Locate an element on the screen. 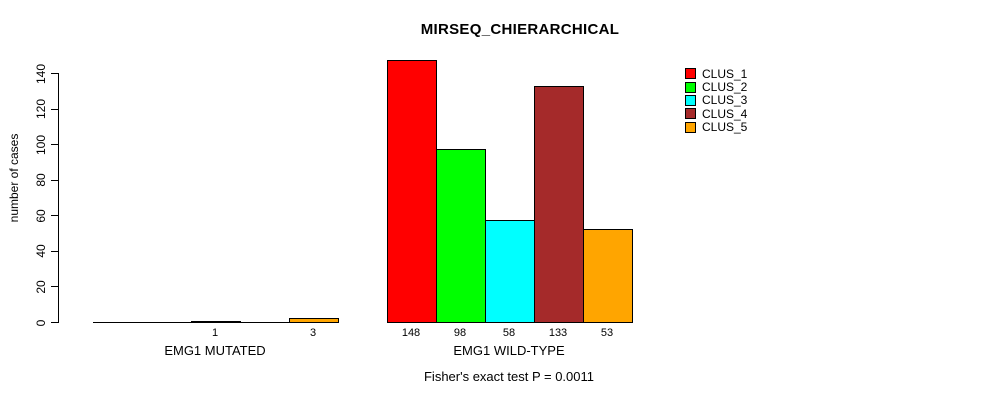 Image resolution: width=990 pixels, height=400 pixels. fisher-test-annotation: Fisher's exact test P = 0.0011 is located at coordinates (509, 376).